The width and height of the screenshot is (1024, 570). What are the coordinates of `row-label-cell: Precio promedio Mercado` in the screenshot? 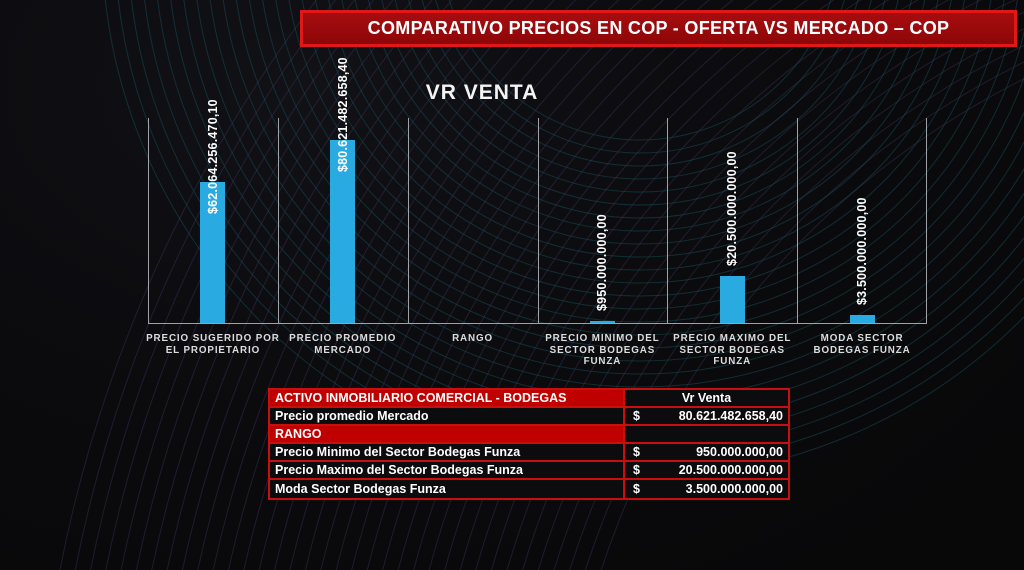 It's located at (447, 416).